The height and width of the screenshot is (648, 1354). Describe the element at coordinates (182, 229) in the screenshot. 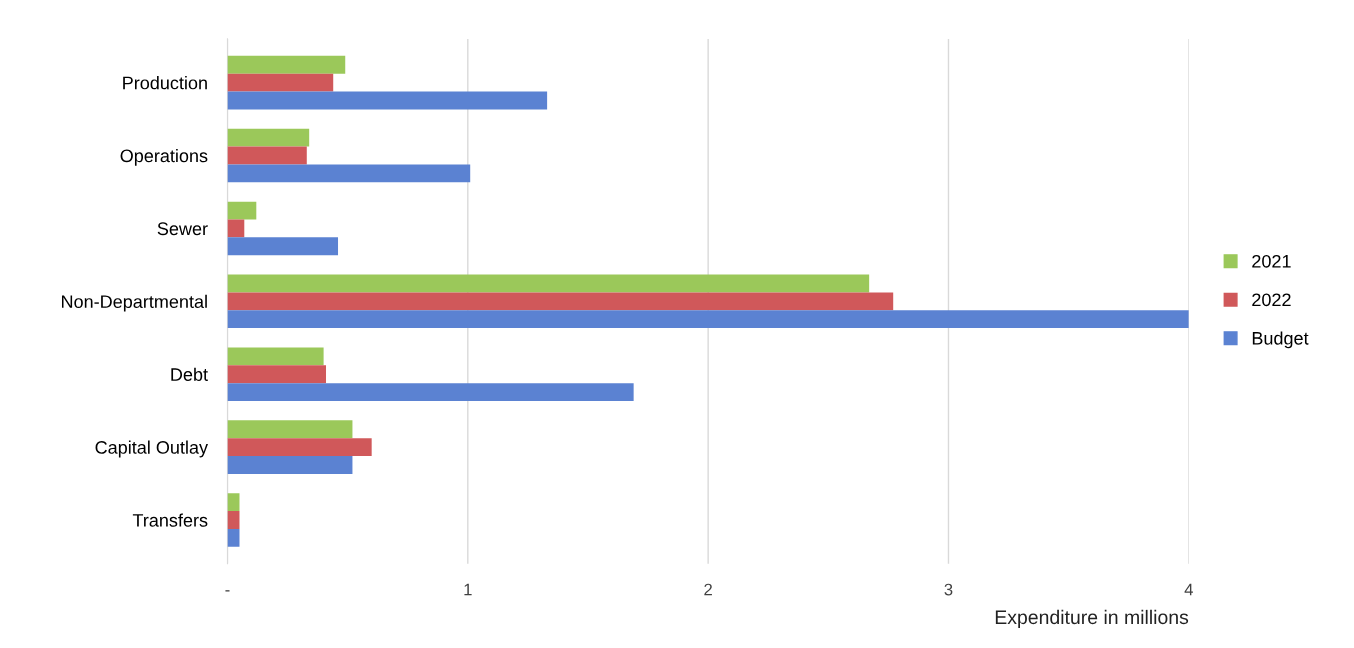

I see `y-tick-label: Sewer` at that location.